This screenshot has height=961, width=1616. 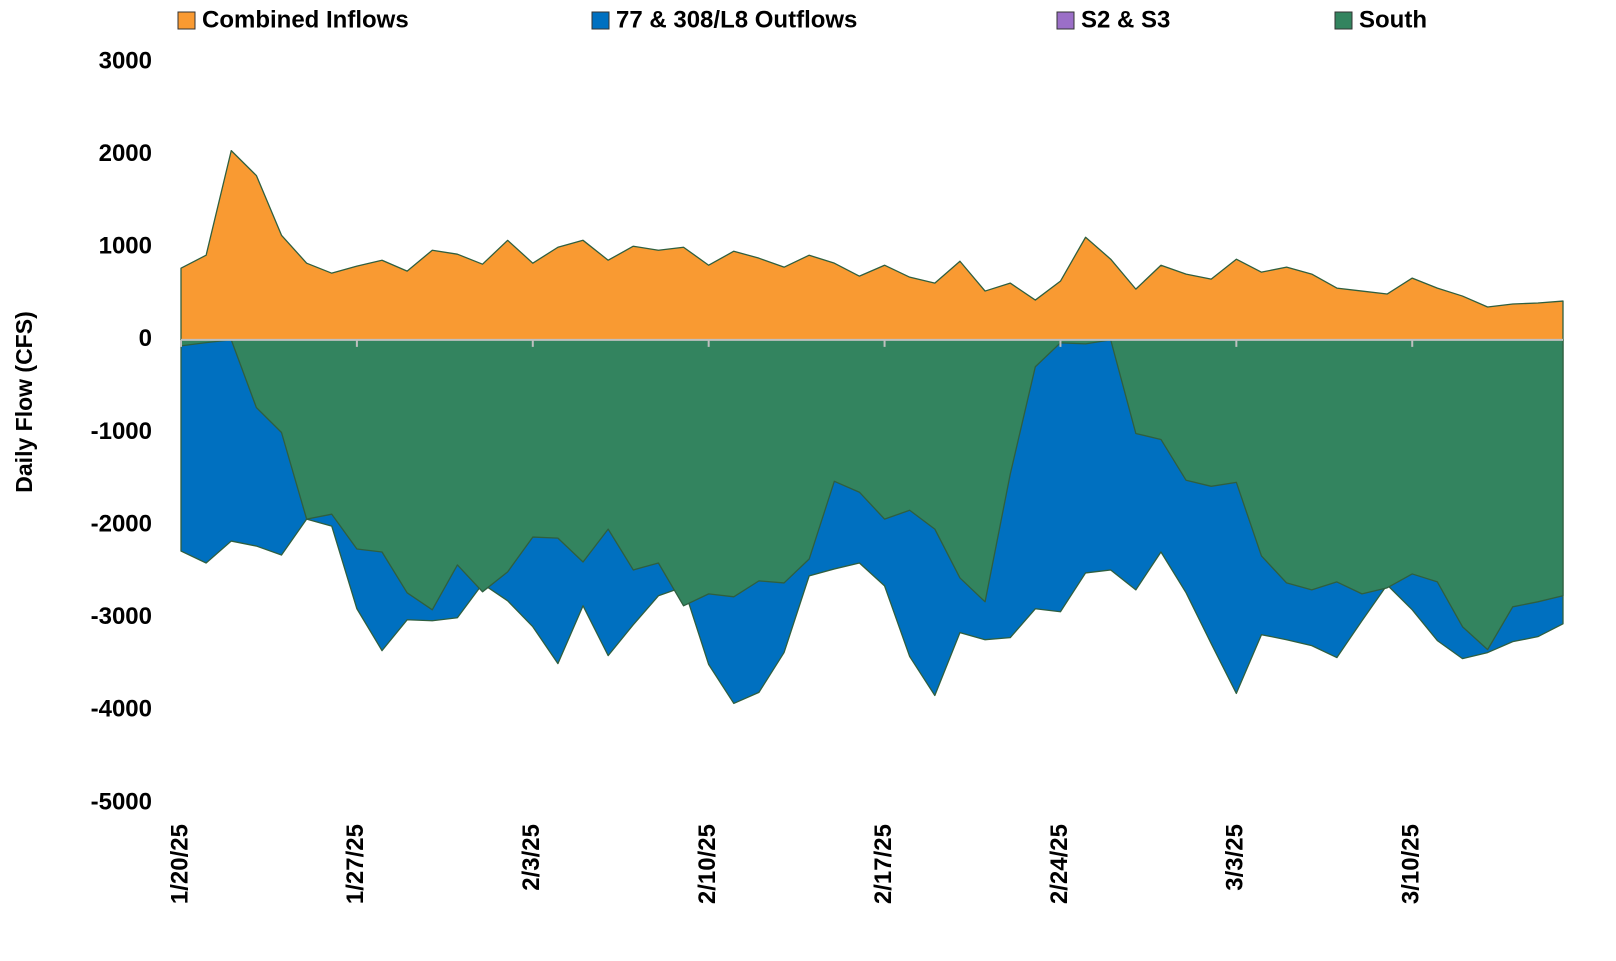 What do you see at coordinates (179, 864) in the screenshot?
I see `x-tick-label: 1/20/25` at bounding box center [179, 864].